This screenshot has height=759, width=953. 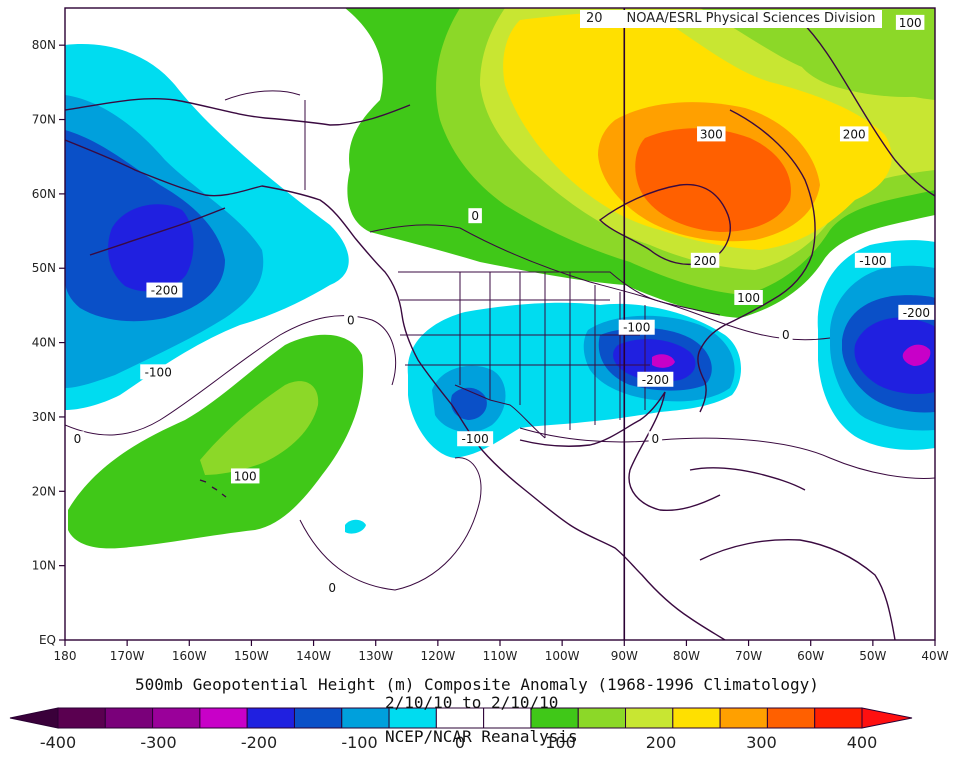 What do you see at coordinates (934, 656) in the screenshot?
I see `lon-tick-label: 40W` at bounding box center [934, 656].